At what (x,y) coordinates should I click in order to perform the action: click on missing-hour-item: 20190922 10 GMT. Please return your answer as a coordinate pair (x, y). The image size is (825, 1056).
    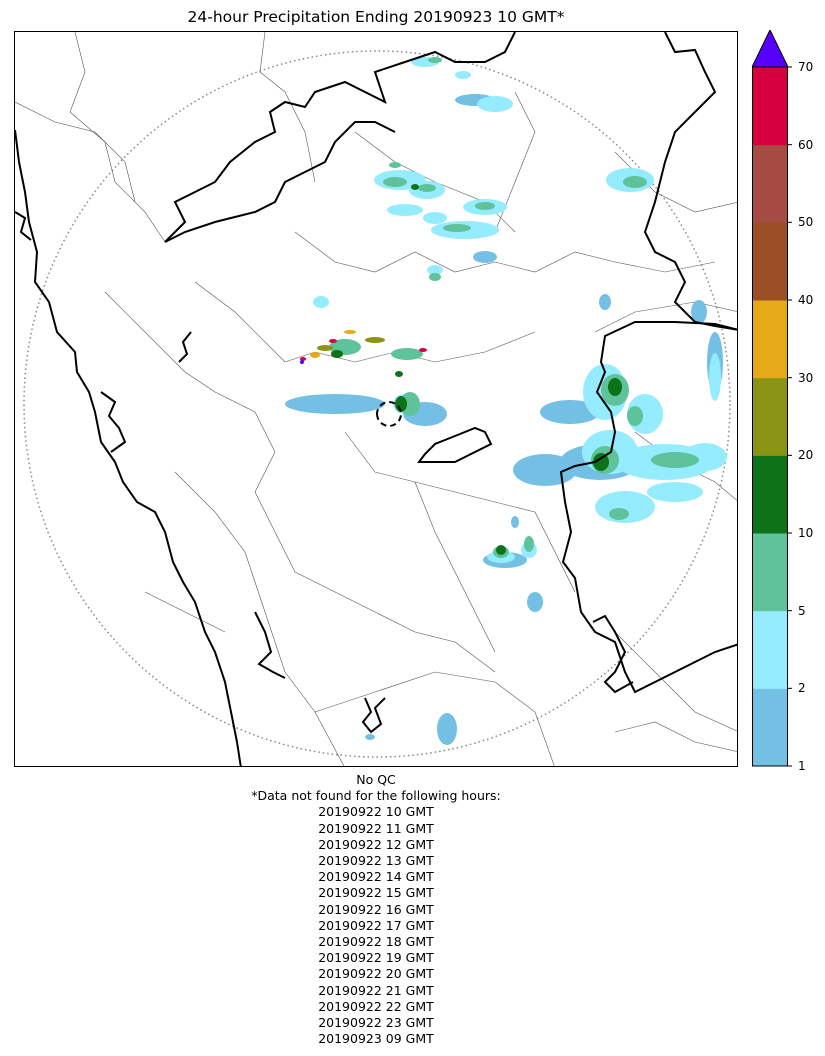
    Looking at the image, I should click on (376, 812).